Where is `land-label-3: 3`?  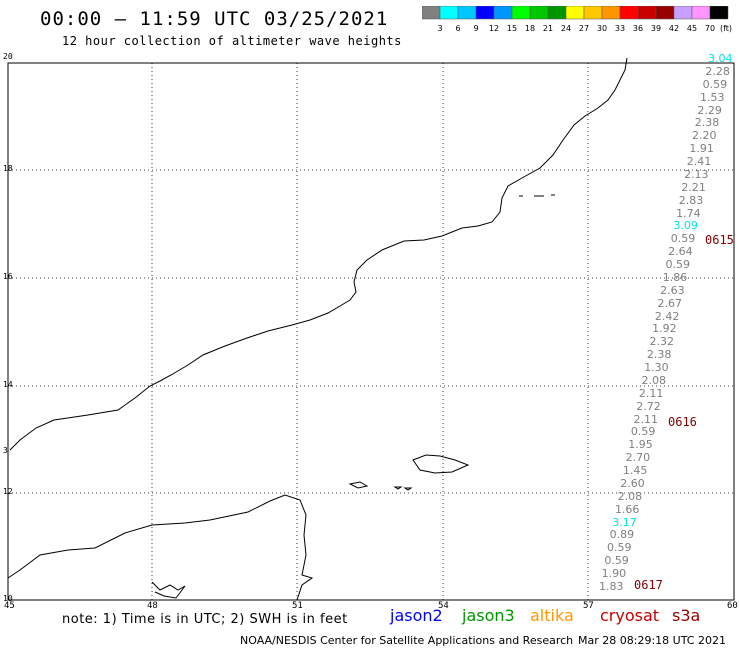 land-label-3: 3 is located at coordinates (5, 450).